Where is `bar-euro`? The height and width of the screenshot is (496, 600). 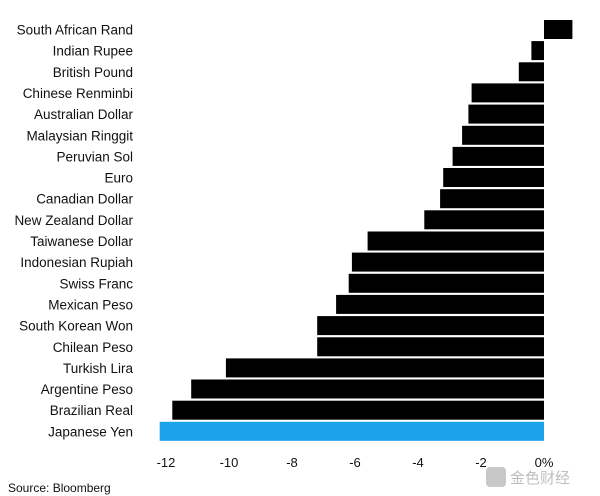
bar-euro is located at coordinates (493, 177).